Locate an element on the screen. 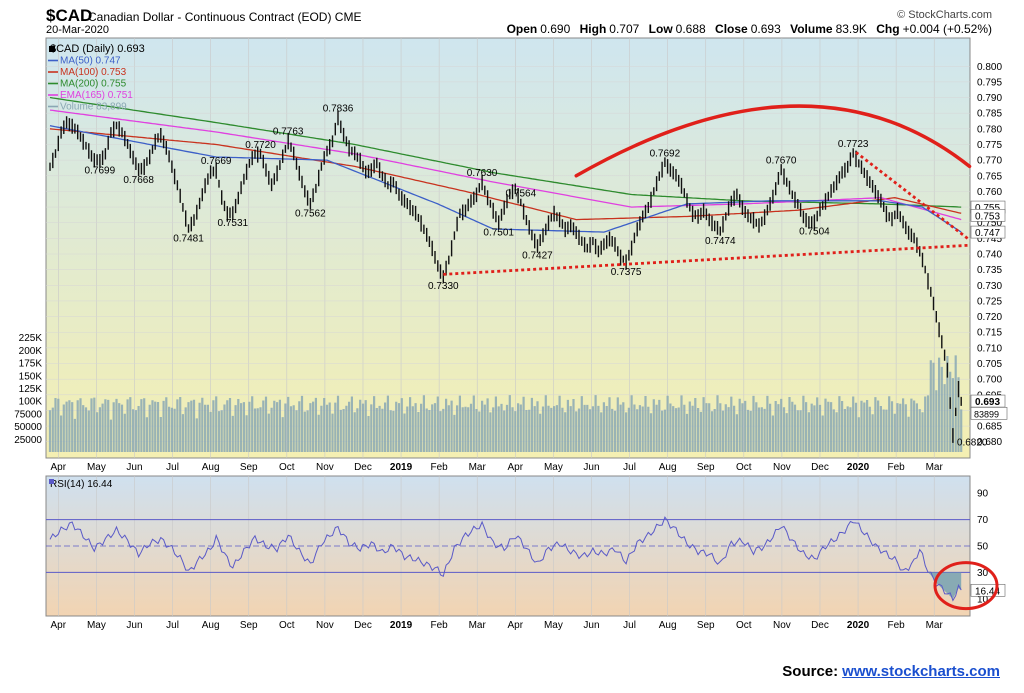  legend-entry: $CAD (Daily) 0.693 is located at coordinates (97, 49).